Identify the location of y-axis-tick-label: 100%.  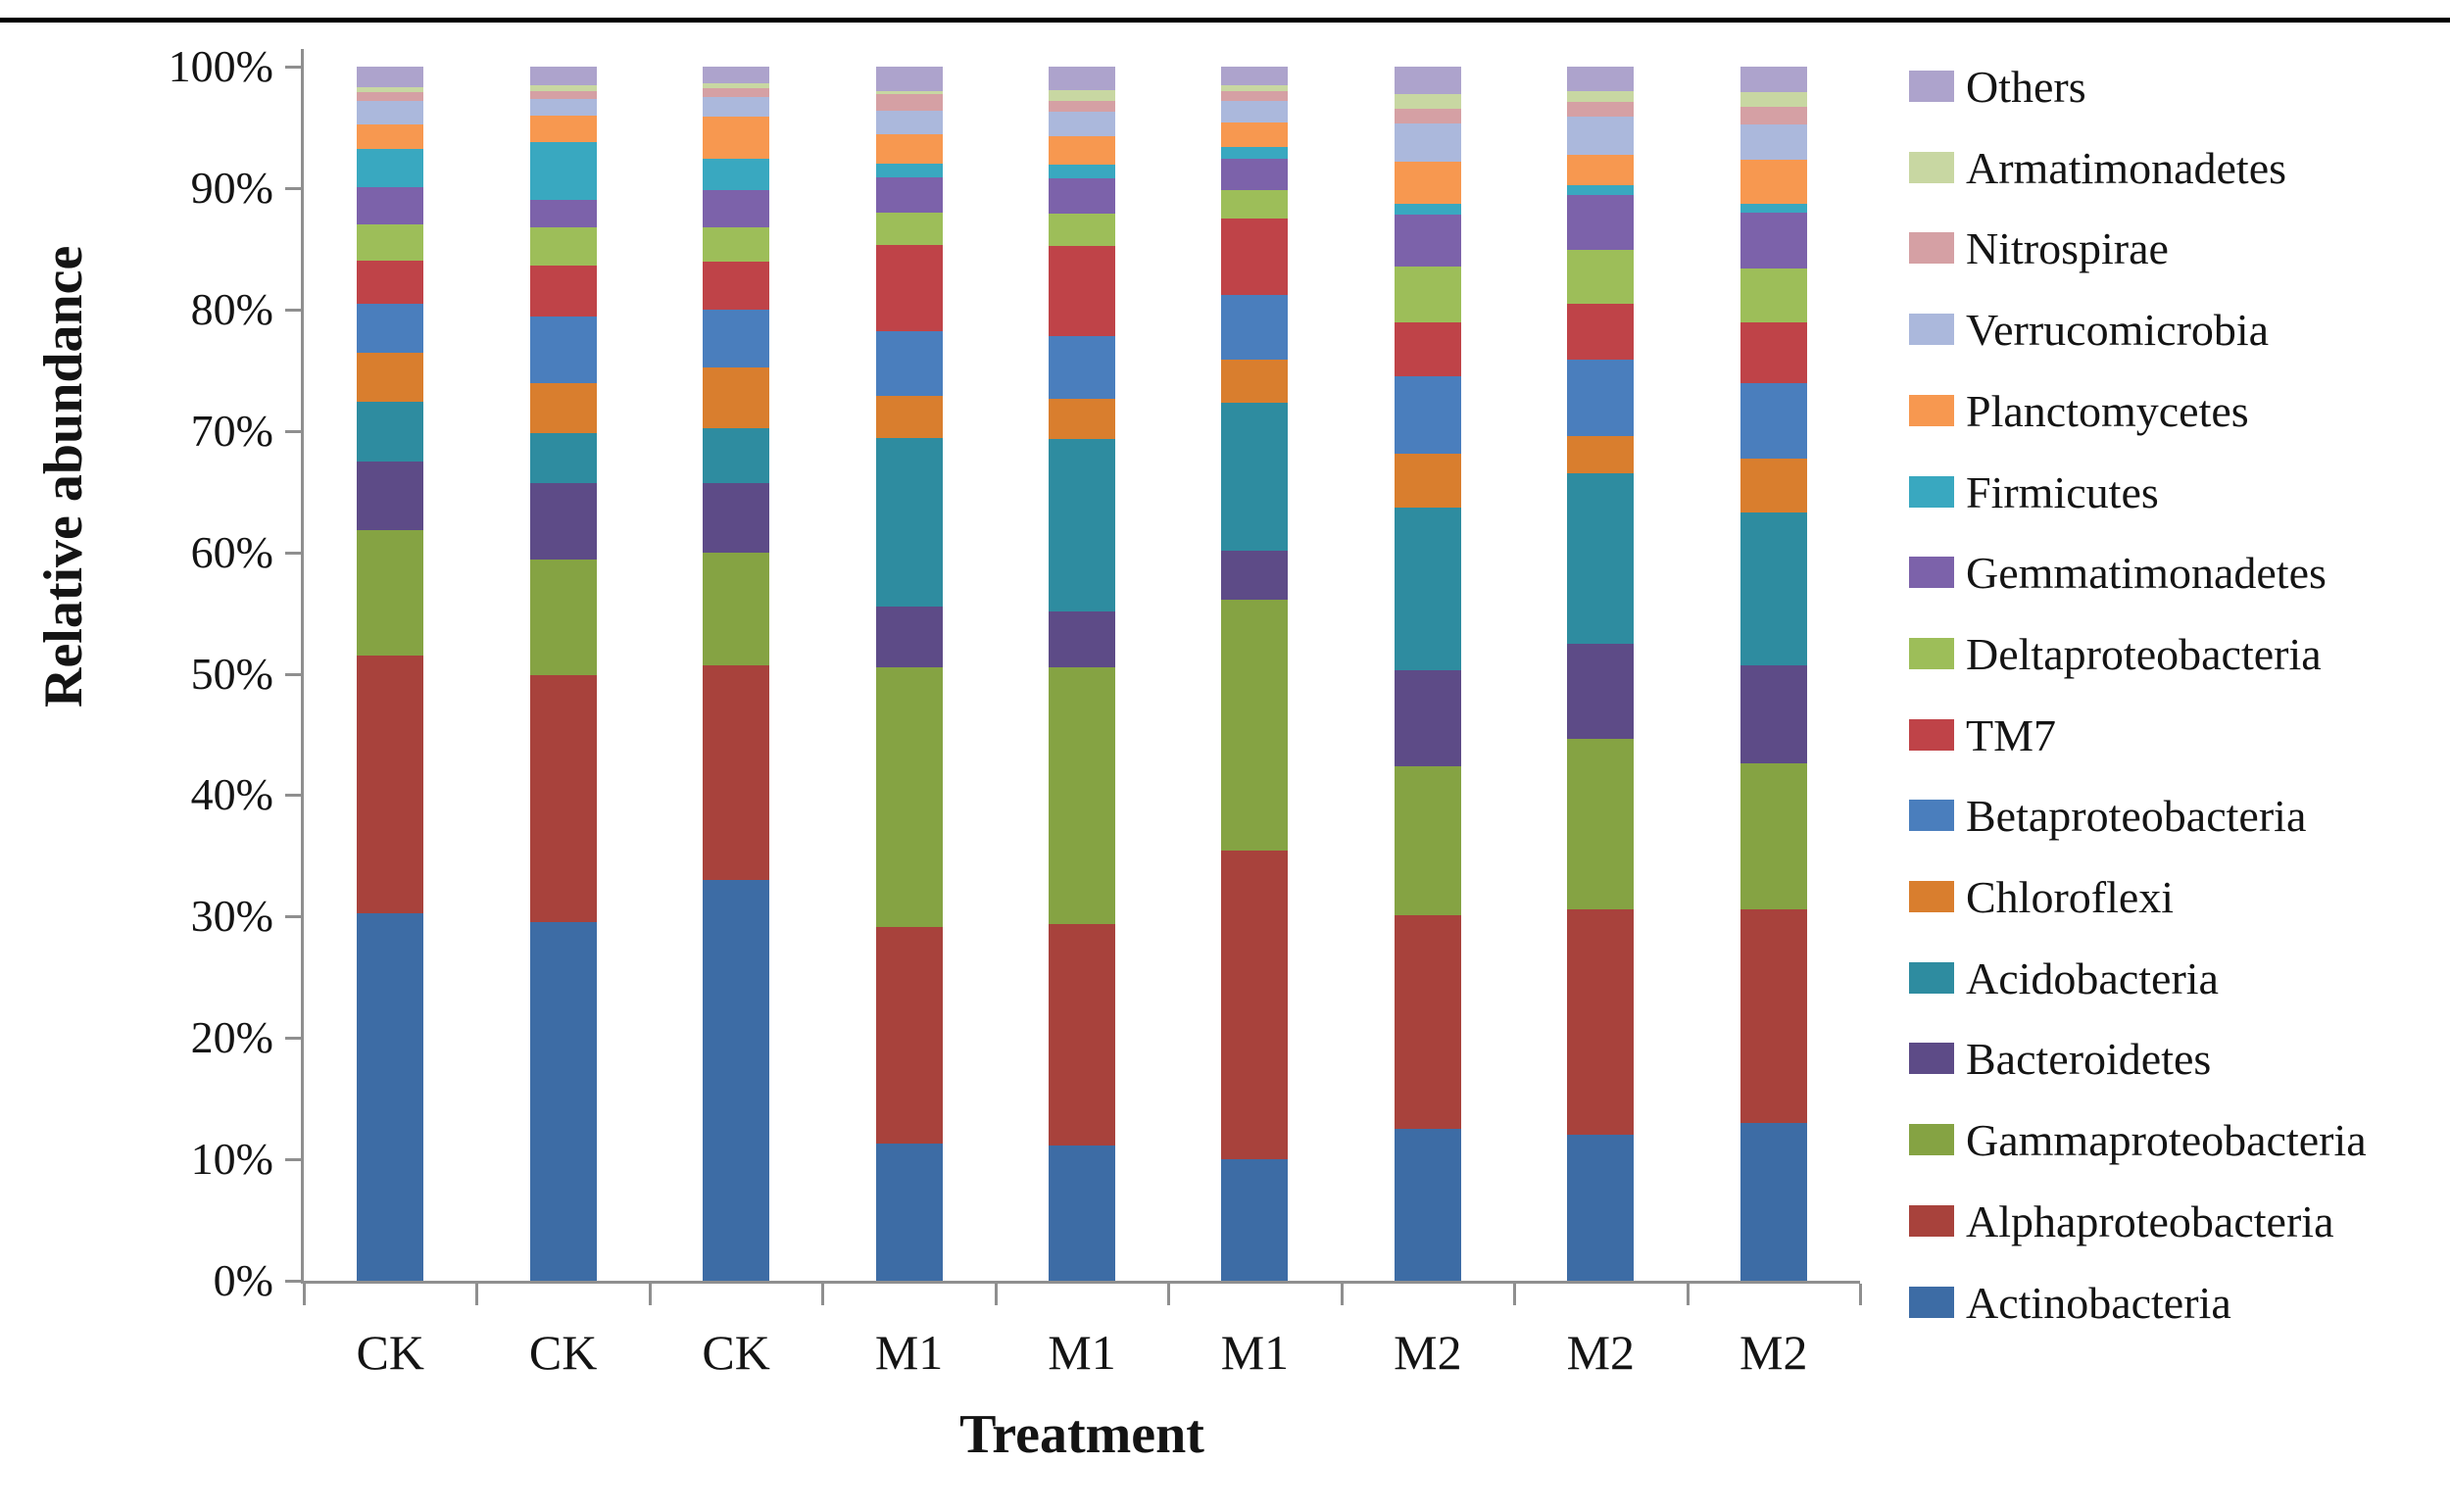
(220, 66).